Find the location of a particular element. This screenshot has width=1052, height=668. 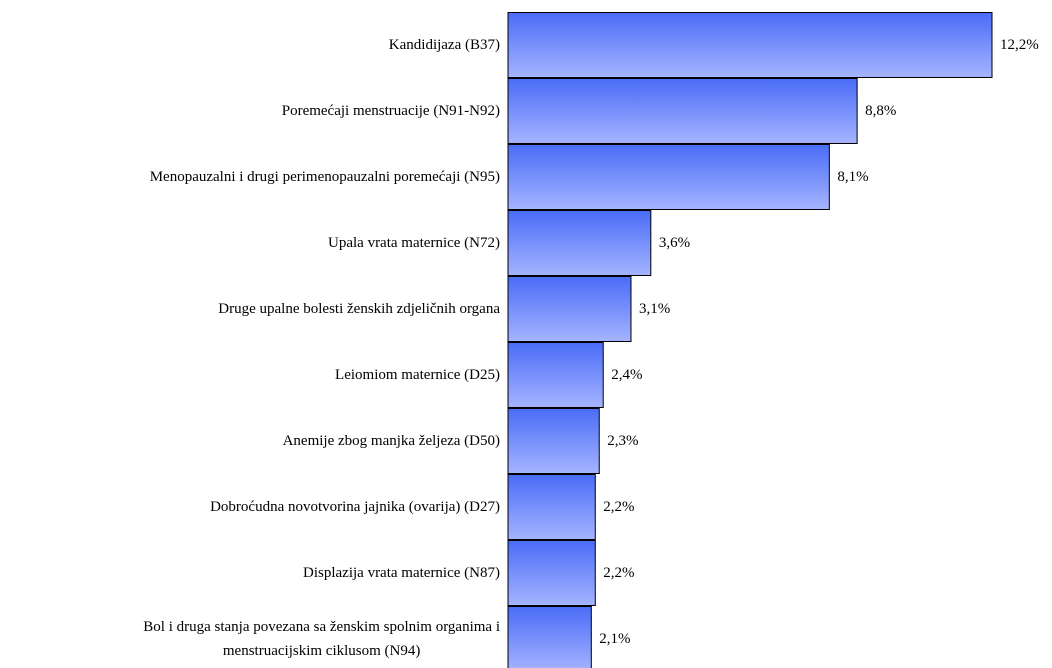

value-label: 3,6% is located at coordinates (674, 243).